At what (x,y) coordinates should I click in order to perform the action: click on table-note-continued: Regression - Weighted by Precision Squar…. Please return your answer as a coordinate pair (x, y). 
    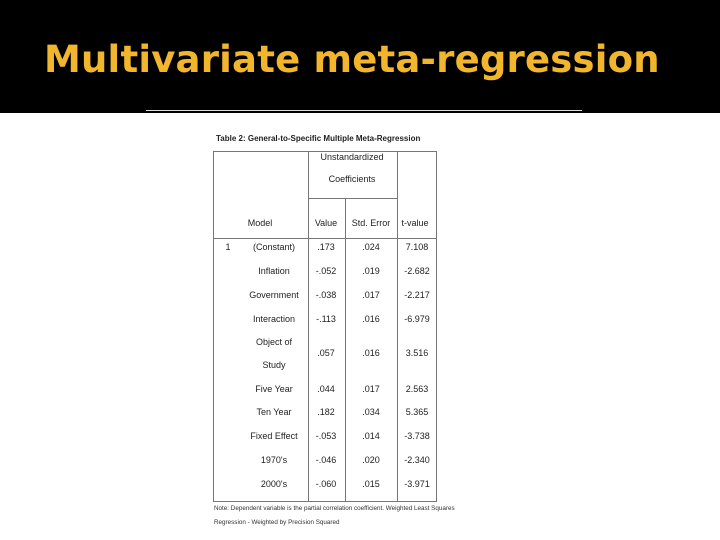
    Looking at the image, I should click on (277, 522).